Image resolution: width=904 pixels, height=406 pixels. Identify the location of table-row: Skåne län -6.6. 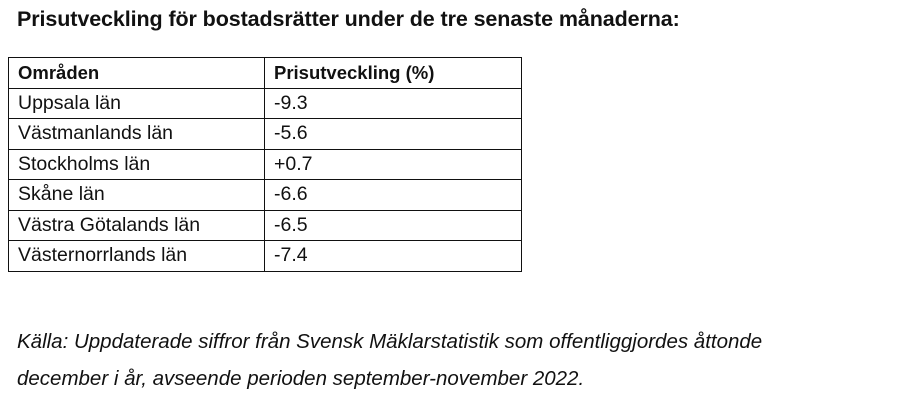
(265, 195).